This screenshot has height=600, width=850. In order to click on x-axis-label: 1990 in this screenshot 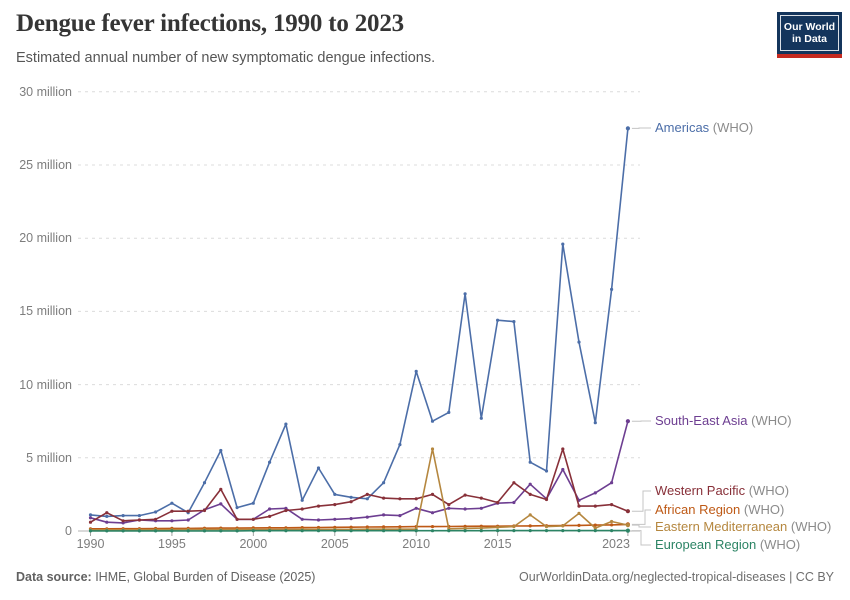, I will do `click(90, 544)`.